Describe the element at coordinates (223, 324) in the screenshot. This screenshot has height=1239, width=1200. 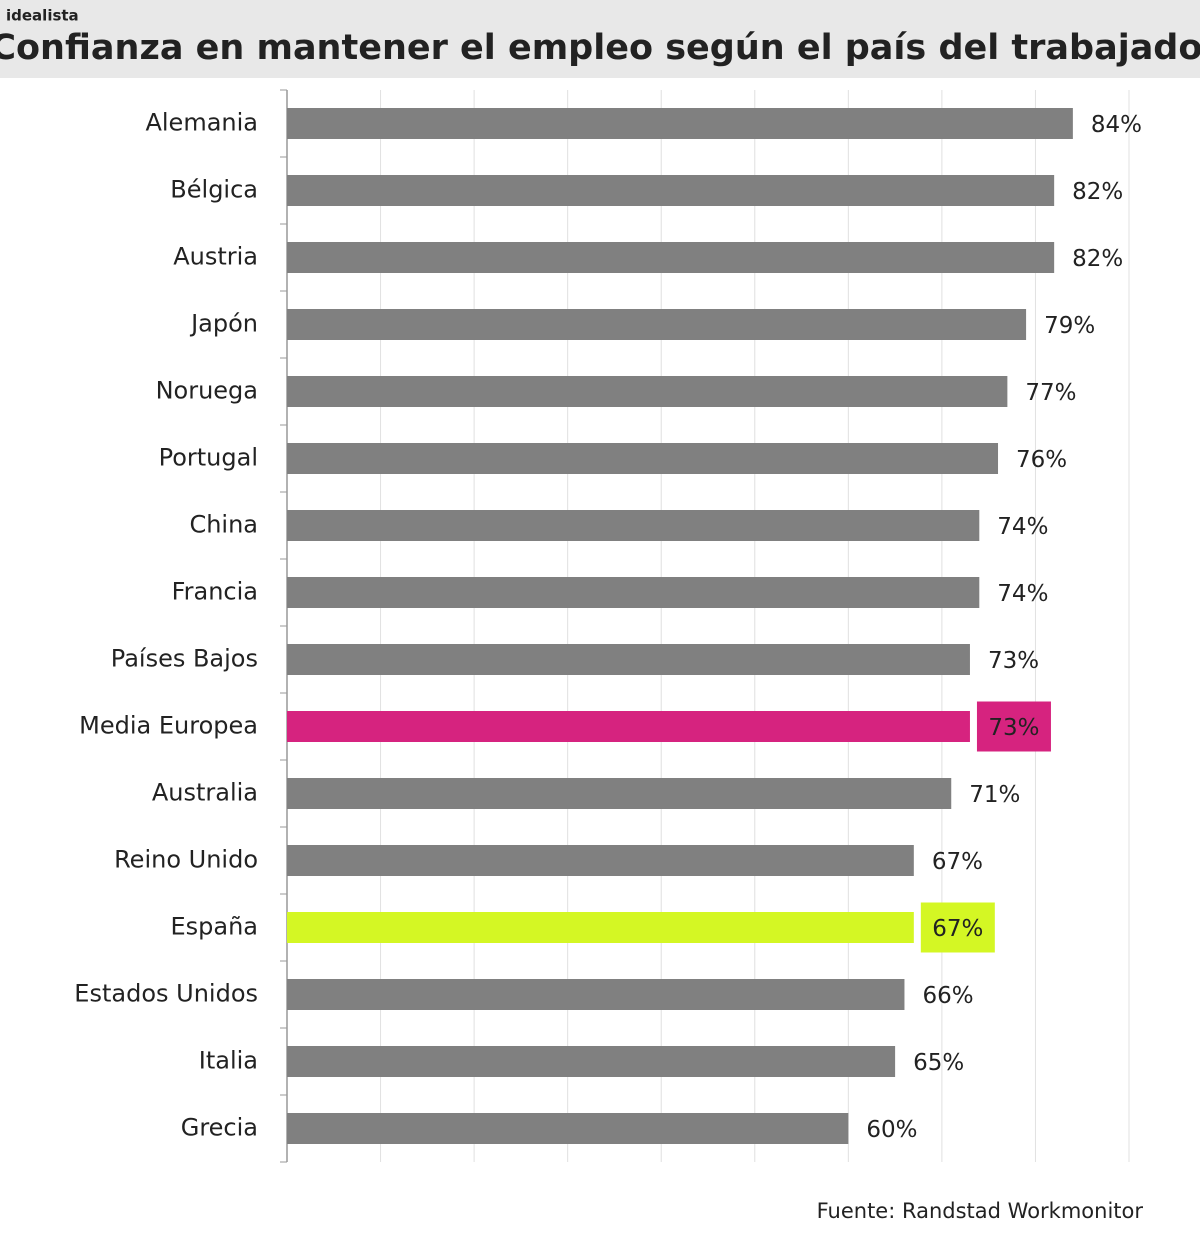
I see `y-tick-label: Japón` at that location.